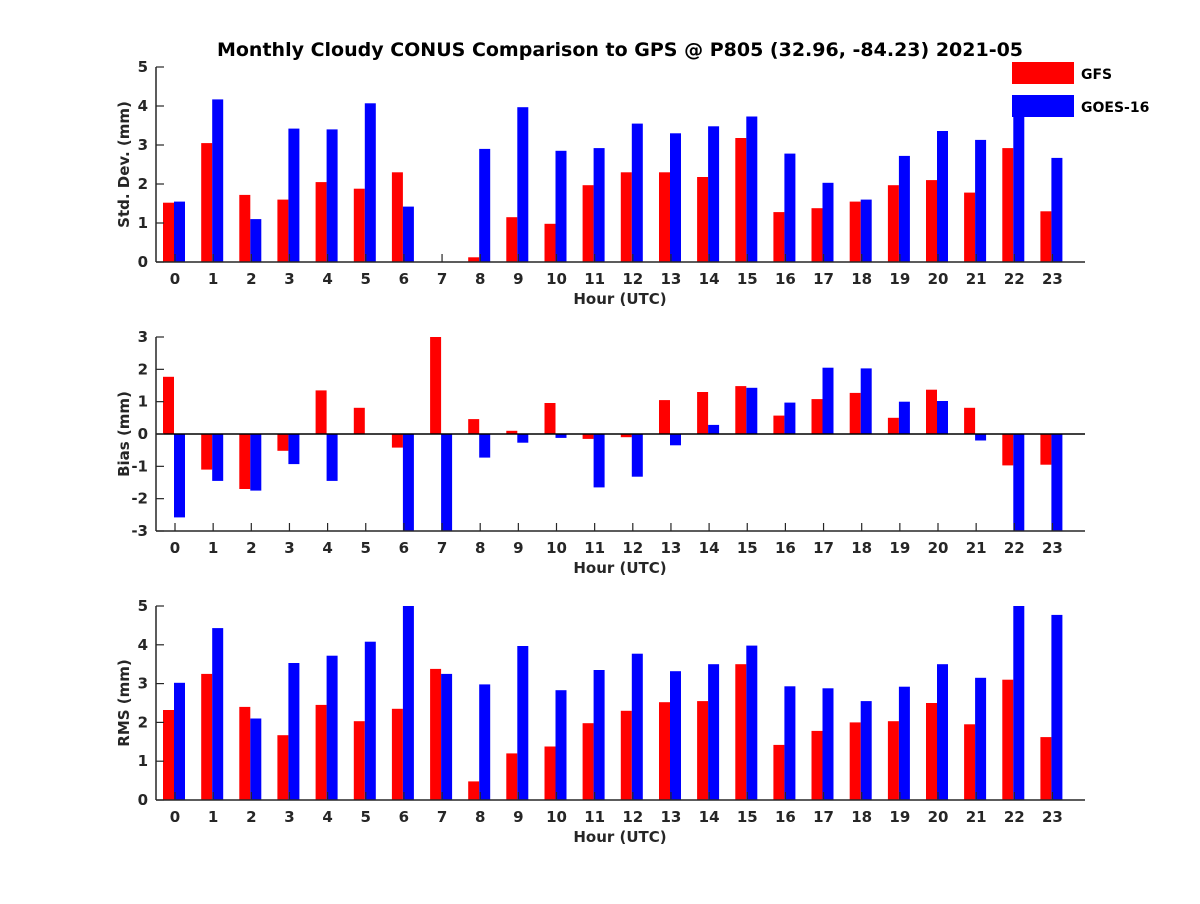 The width and height of the screenshot is (1200, 904). I want to click on x-tick-label-p0-17: 17, so click(823, 279).